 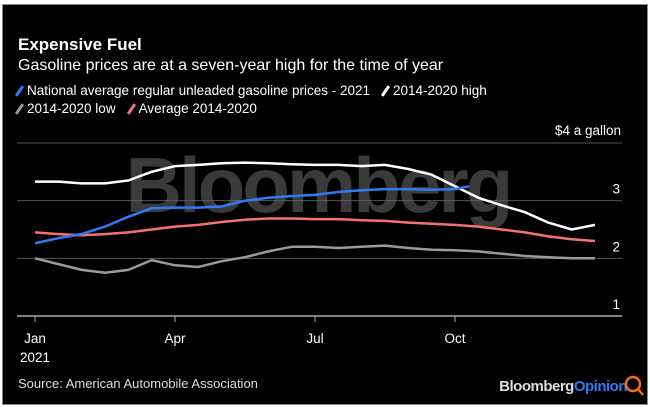 What do you see at coordinates (71, 108) in the screenshot?
I see `legend-label: 2014-2020 low` at bounding box center [71, 108].